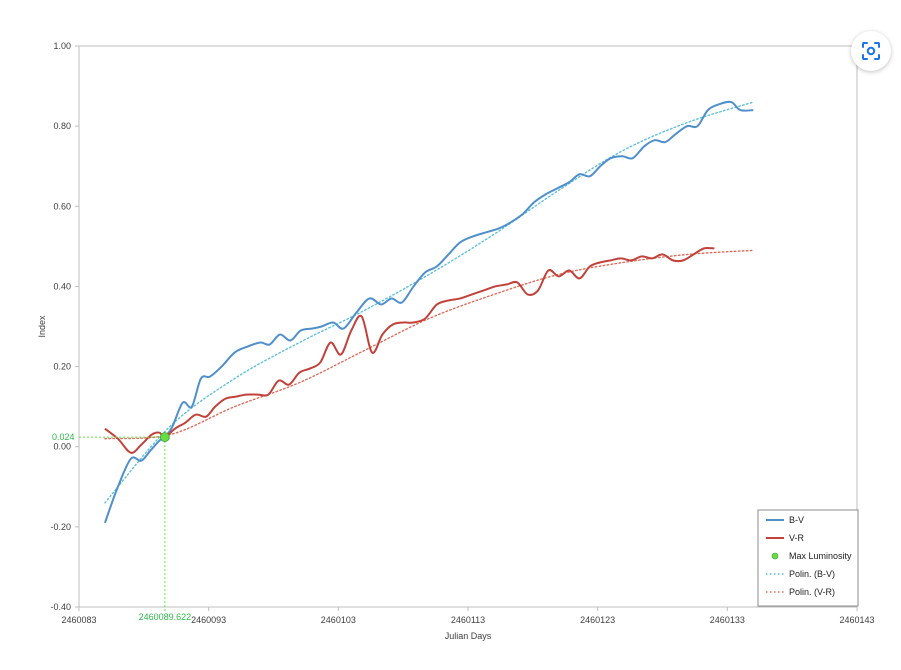 The height and width of the screenshot is (670, 901). I want to click on legend-label-b-v: B-V, so click(796, 520).